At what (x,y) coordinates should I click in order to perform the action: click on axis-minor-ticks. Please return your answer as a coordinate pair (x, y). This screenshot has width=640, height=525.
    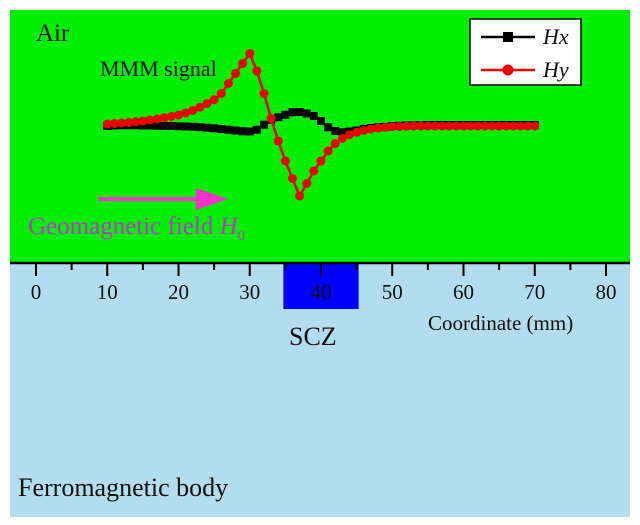
    Looking at the image, I should click on (321, 266).